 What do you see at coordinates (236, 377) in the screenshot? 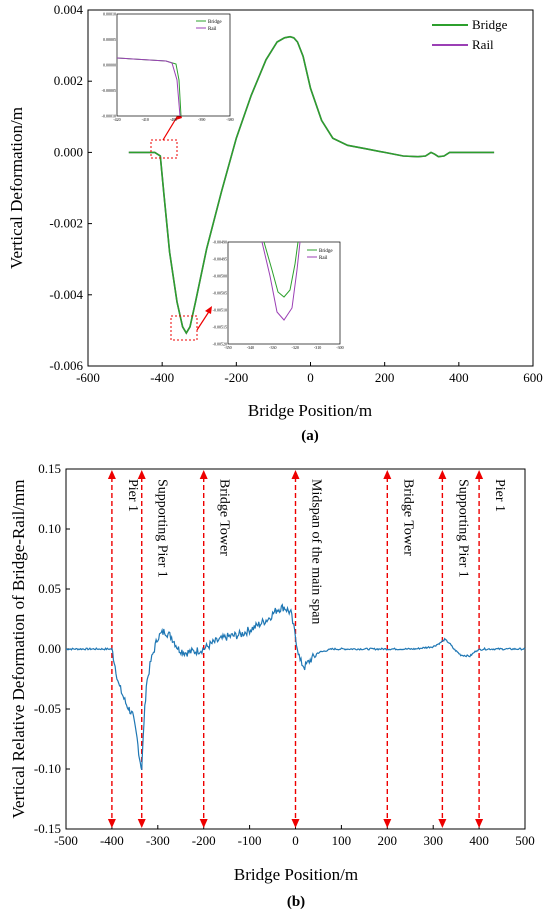
I see `chart-a-xtick-label: -200` at bounding box center [236, 377].